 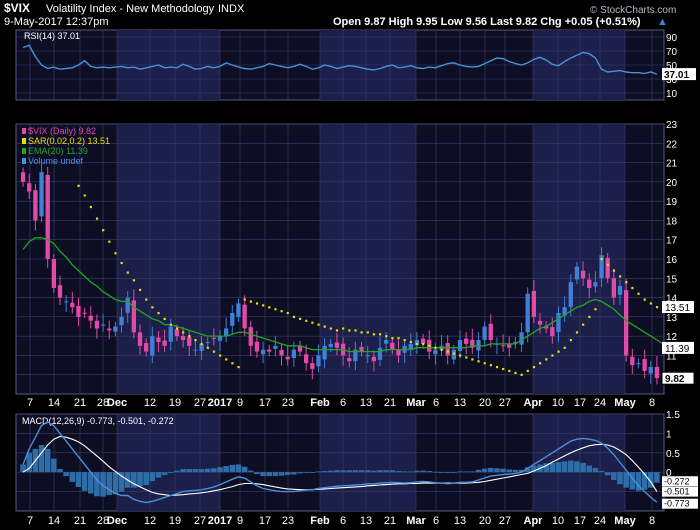 What do you see at coordinates (680, 481) in the screenshot?
I see `macd-value-tag` at bounding box center [680, 481].